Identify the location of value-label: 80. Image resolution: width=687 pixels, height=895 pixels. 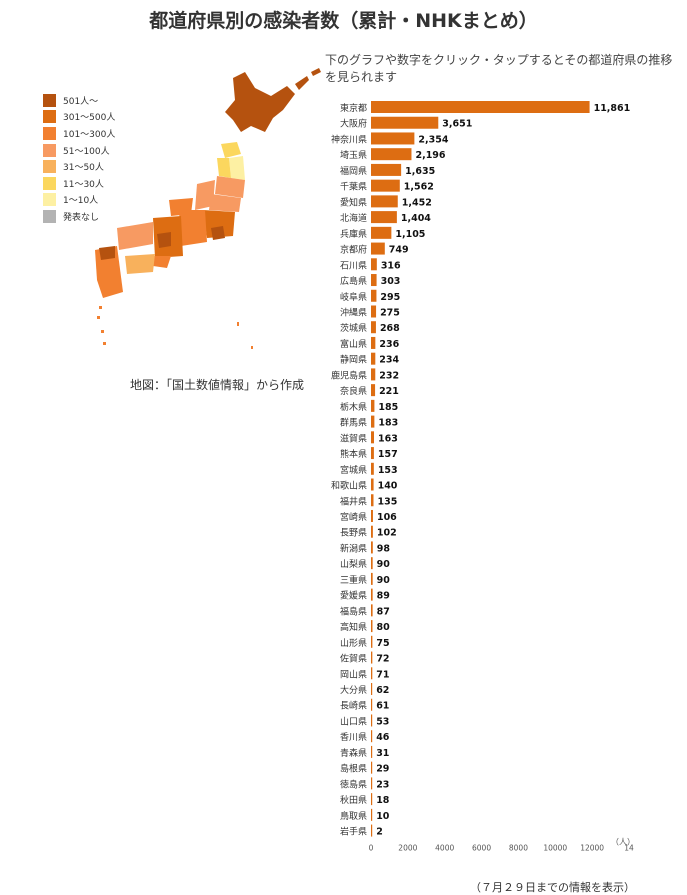
(383, 627).